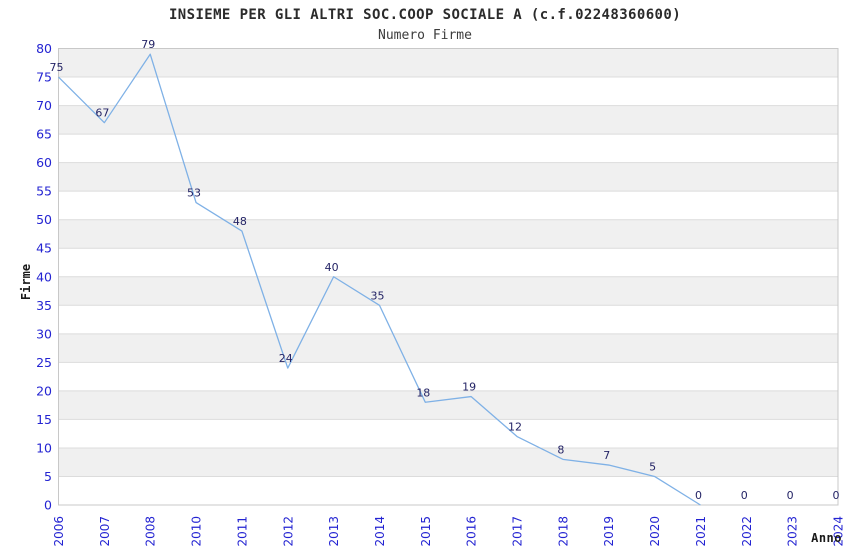 This screenshot has width=850, height=554. What do you see at coordinates (606, 455) in the screenshot?
I see `data-point-label: 7` at bounding box center [606, 455].